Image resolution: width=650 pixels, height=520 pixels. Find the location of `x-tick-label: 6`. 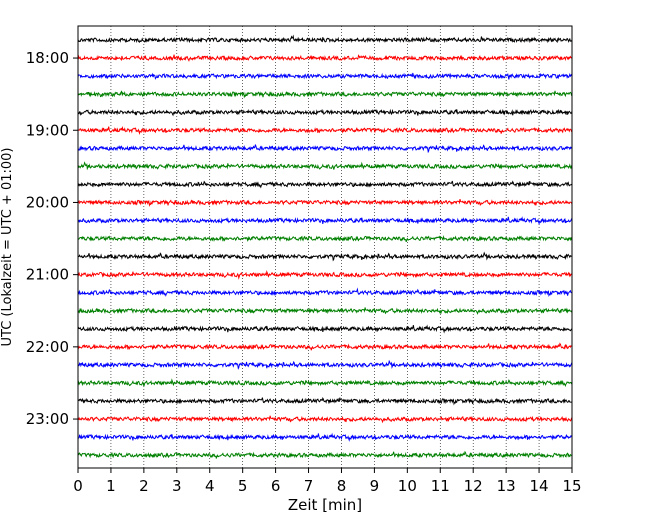

x-tick-label: 6 is located at coordinates (276, 486).